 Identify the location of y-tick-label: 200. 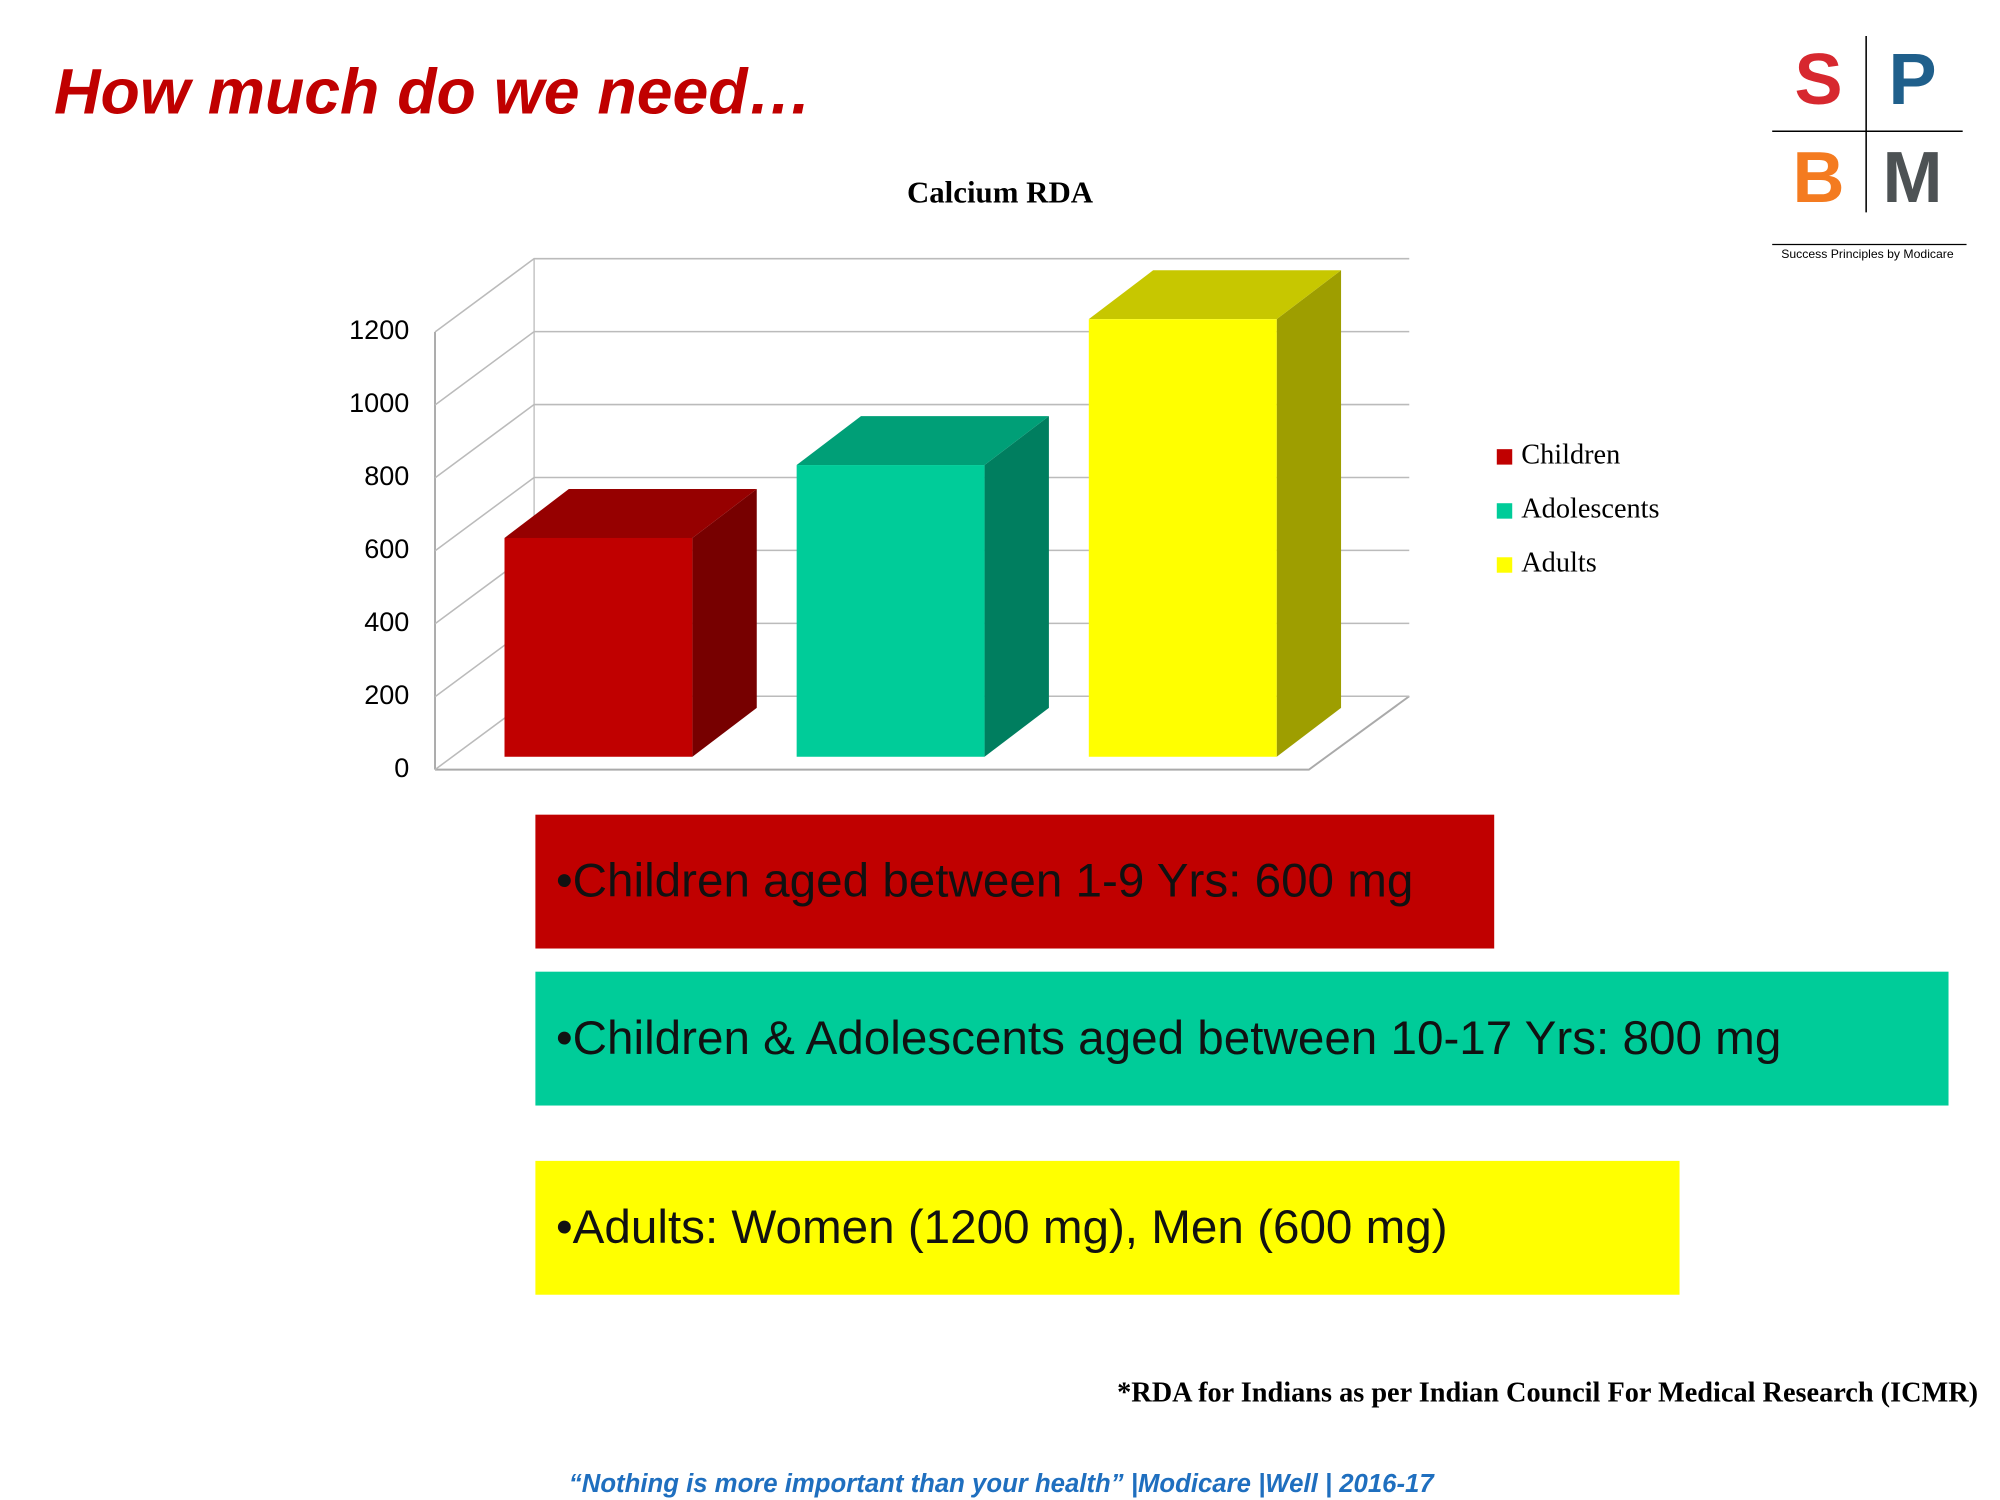
(386, 695).